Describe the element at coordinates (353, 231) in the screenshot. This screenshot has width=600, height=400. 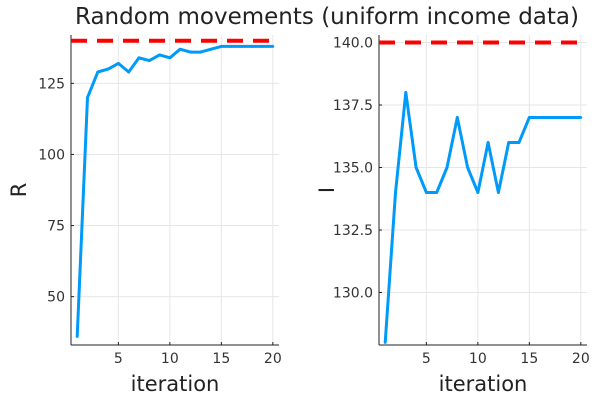
I see `y-tick-label-i-1: 132.5` at that location.